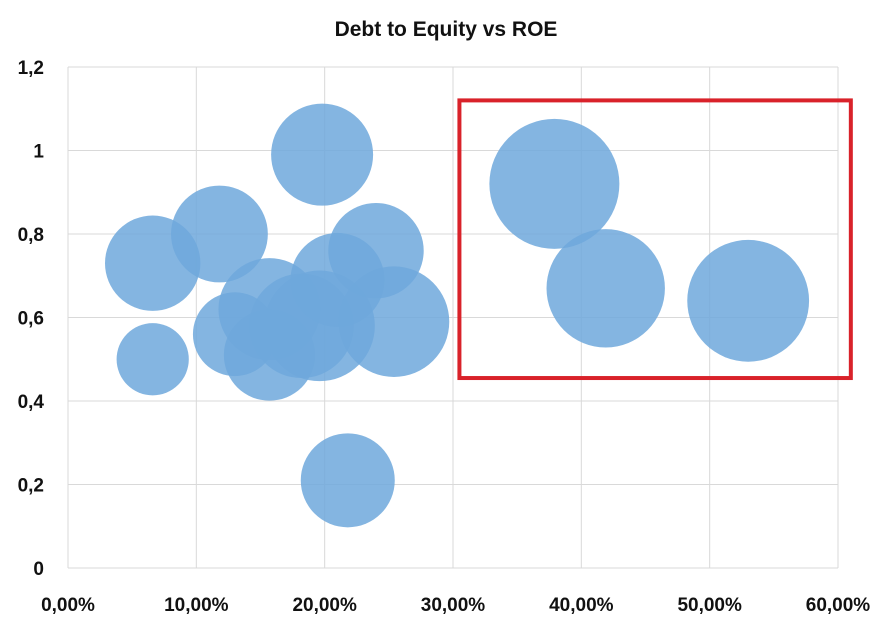  I want to click on y-tick-label: 0,6, so click(31, 319).